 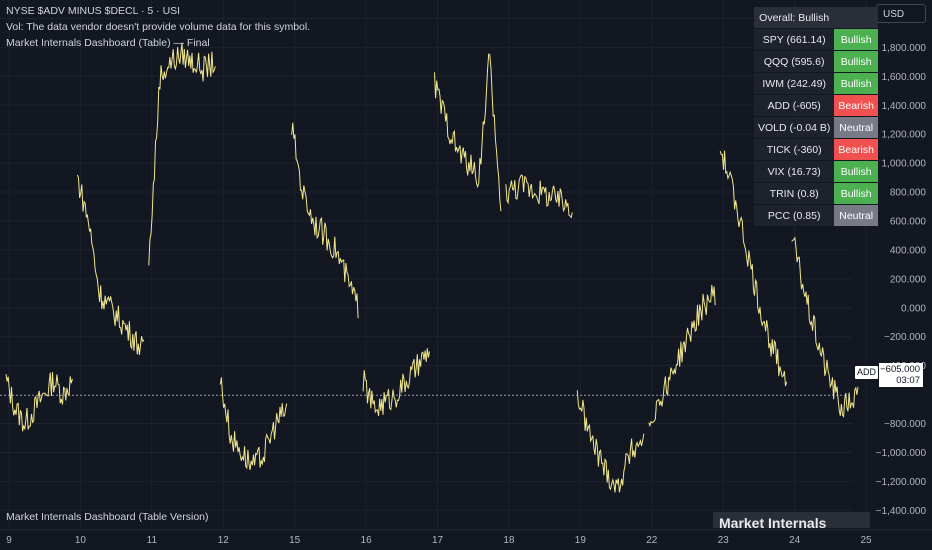 What do you see at coordinates (438, 540) in the screenshot?
I see `x-tick-label: 17` at bounding box center [438, 540].